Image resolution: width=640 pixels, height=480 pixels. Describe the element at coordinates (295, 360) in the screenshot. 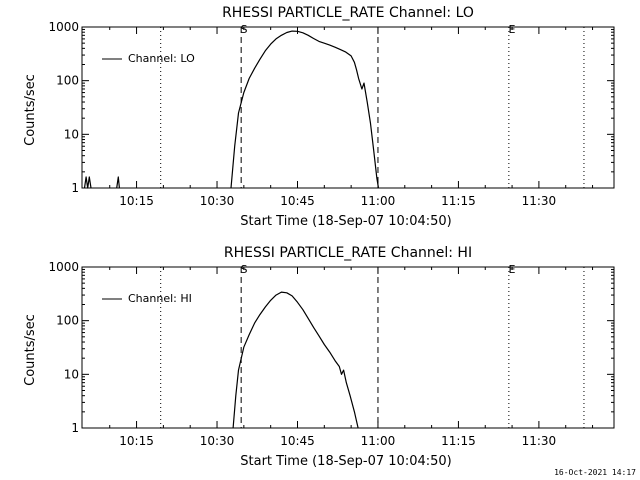

I see `series-line-hi` at that location.